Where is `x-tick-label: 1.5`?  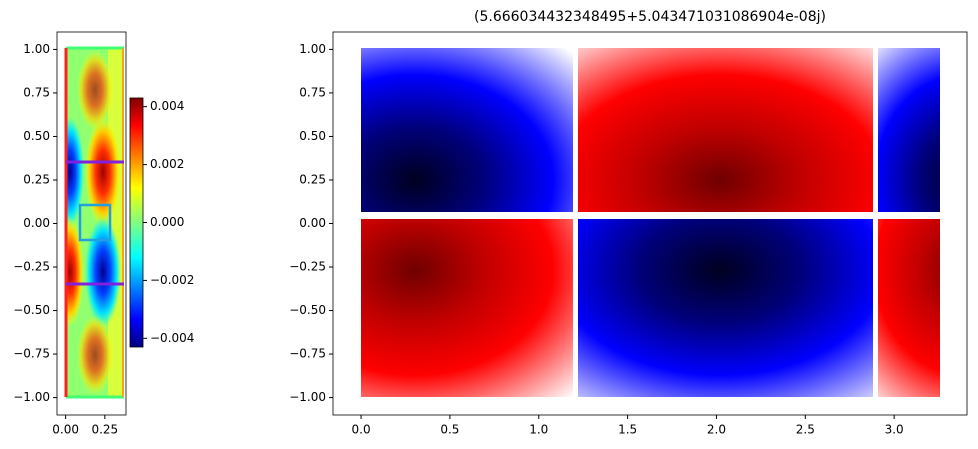 x-tick-label: 1.5 is located at coordinates (627, 430).